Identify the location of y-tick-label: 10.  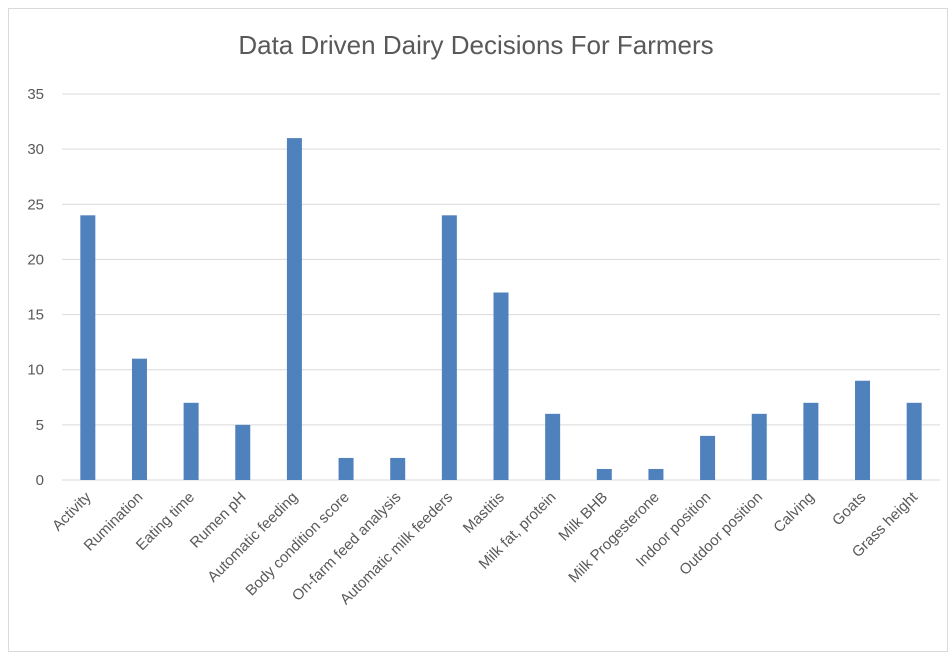
(35, 370).